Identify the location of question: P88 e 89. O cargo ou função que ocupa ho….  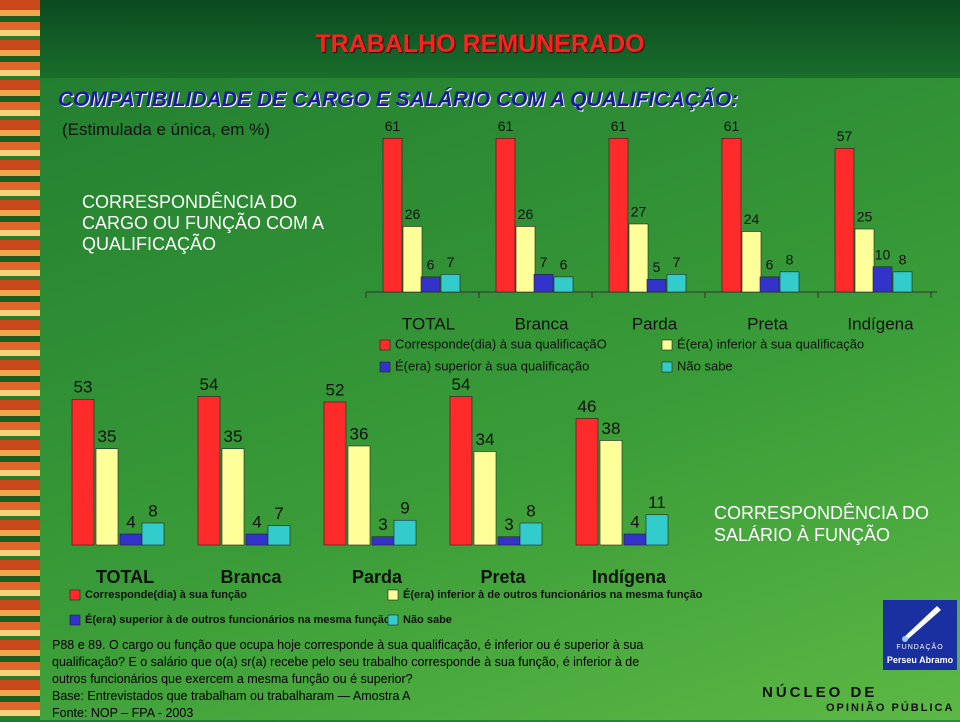
(348, 662).